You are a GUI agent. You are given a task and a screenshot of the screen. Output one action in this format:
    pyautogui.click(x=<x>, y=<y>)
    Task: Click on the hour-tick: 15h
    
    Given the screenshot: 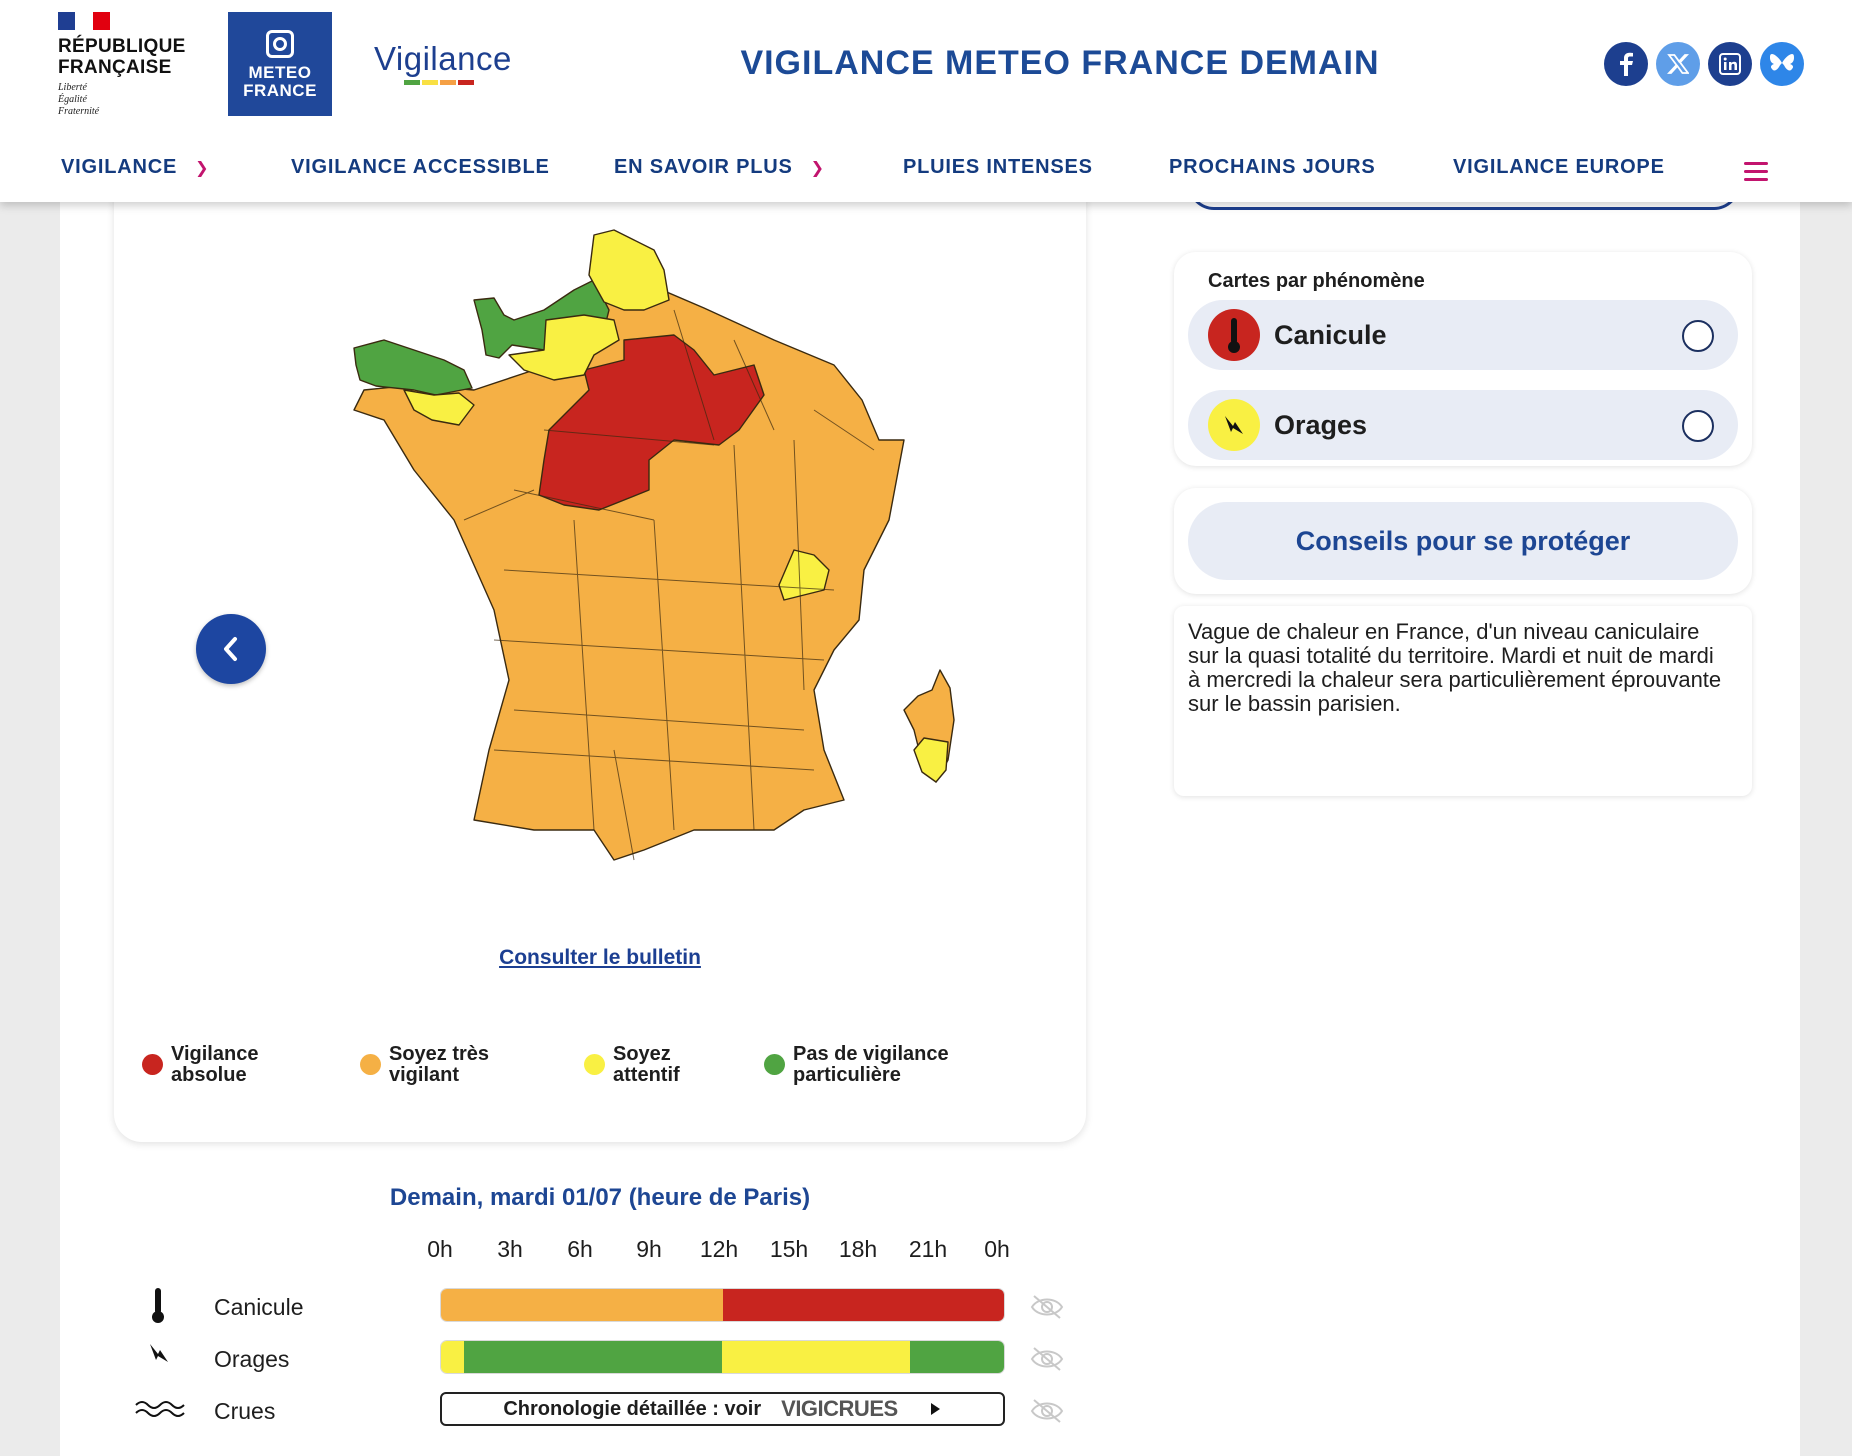 What is the action you would take?
    pyautogui.click(x=789, y=1249)
    